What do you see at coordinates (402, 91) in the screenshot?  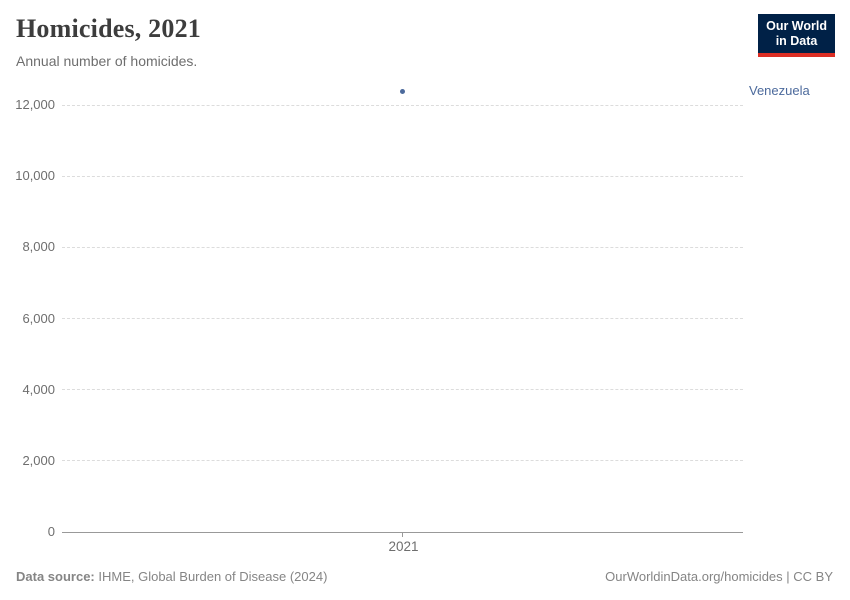 I see `data-point-venezuela` at bounding box center [402, 91].